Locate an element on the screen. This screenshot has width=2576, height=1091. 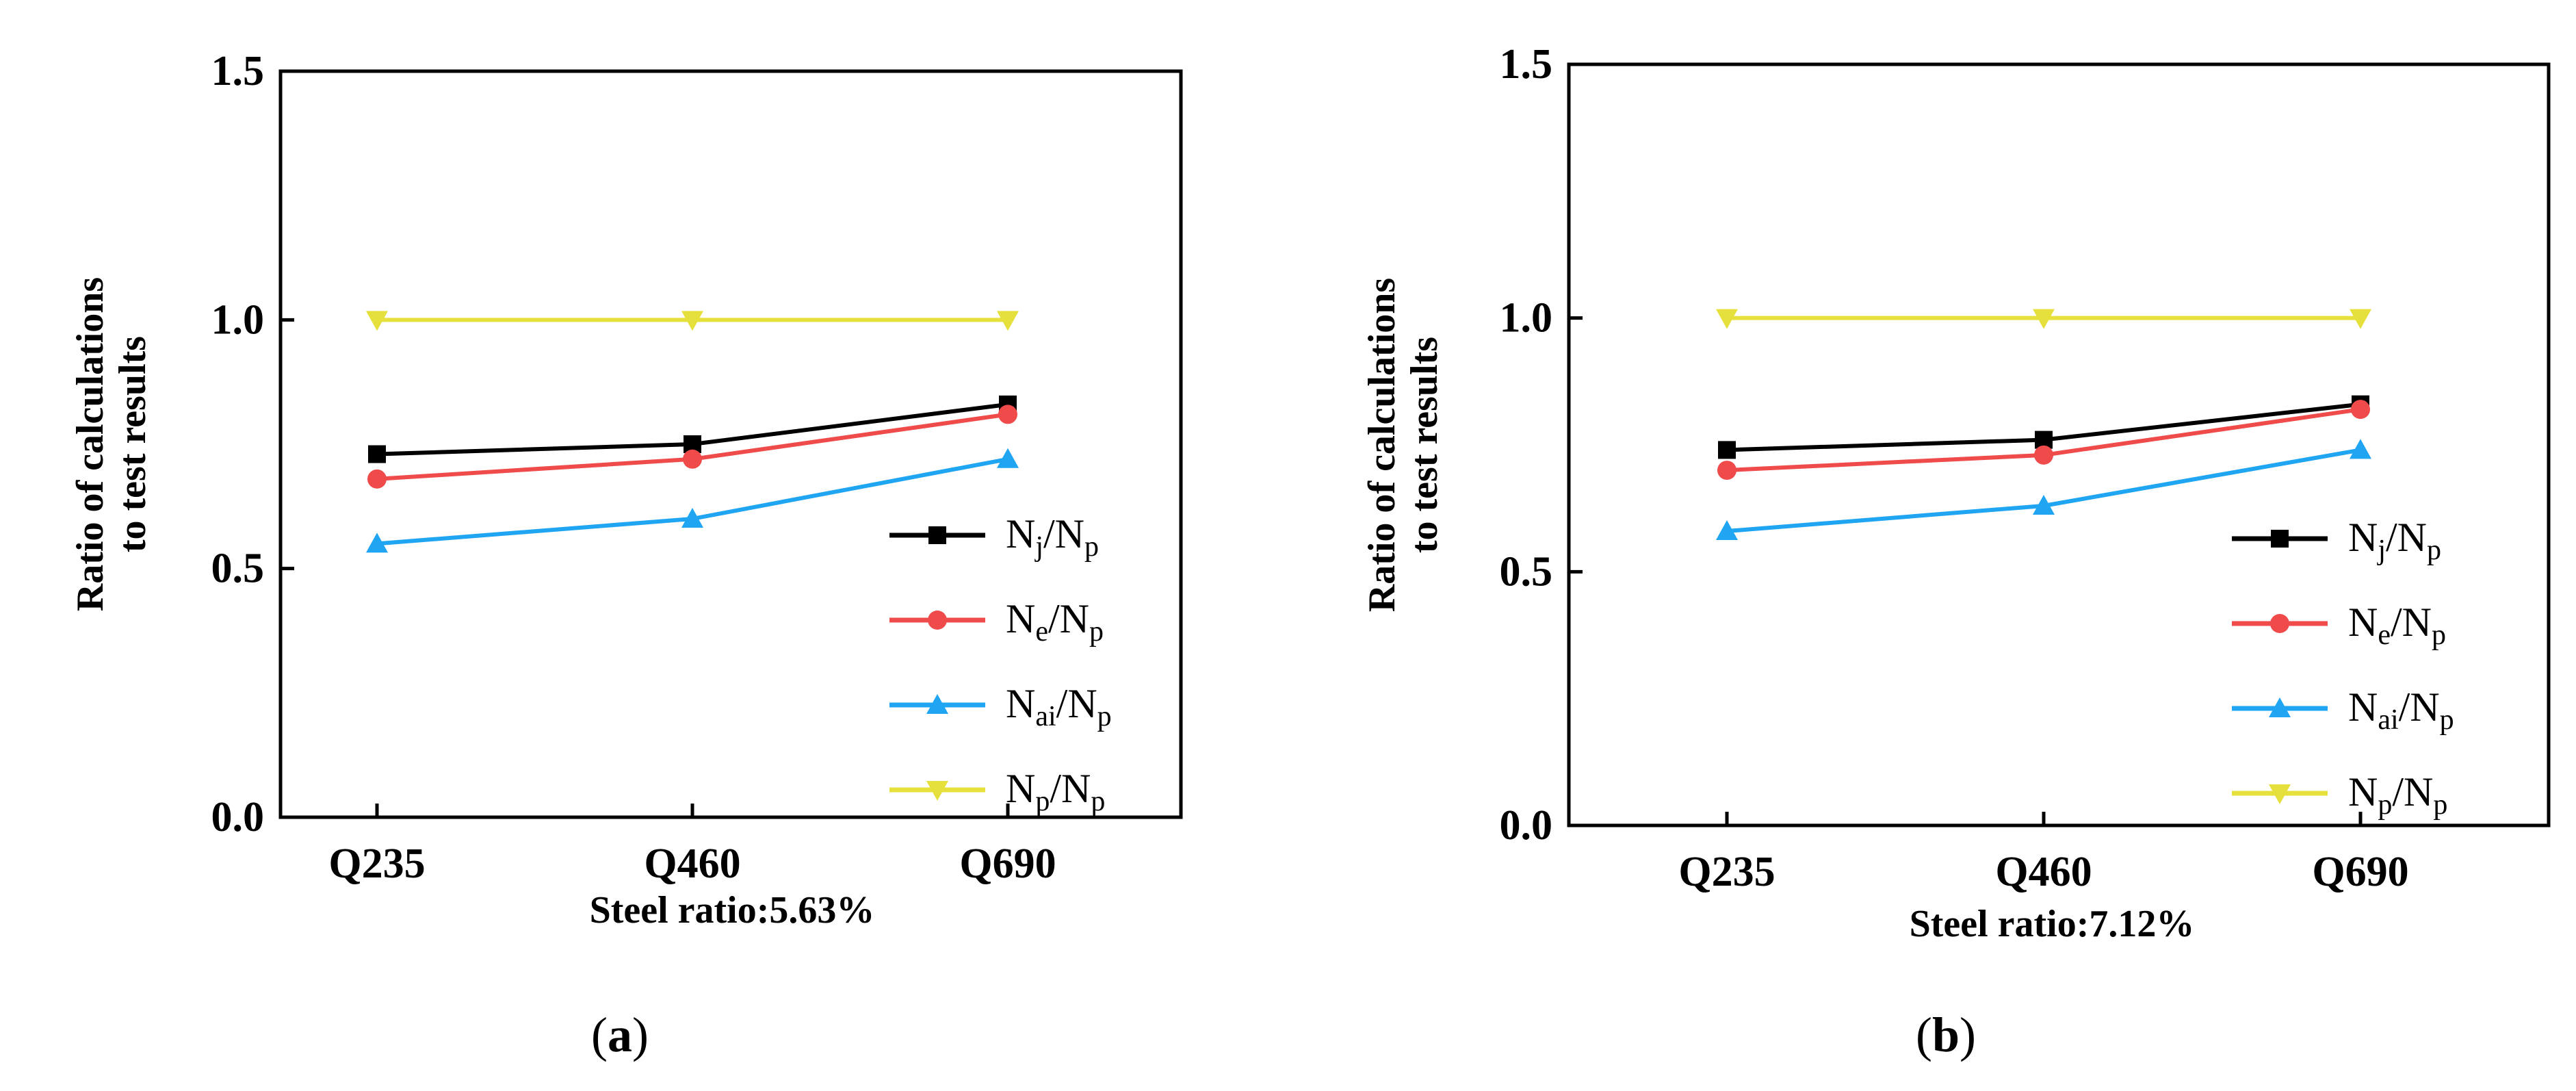
legend-label: Nai/Np is located at coordinates (1059, 706).